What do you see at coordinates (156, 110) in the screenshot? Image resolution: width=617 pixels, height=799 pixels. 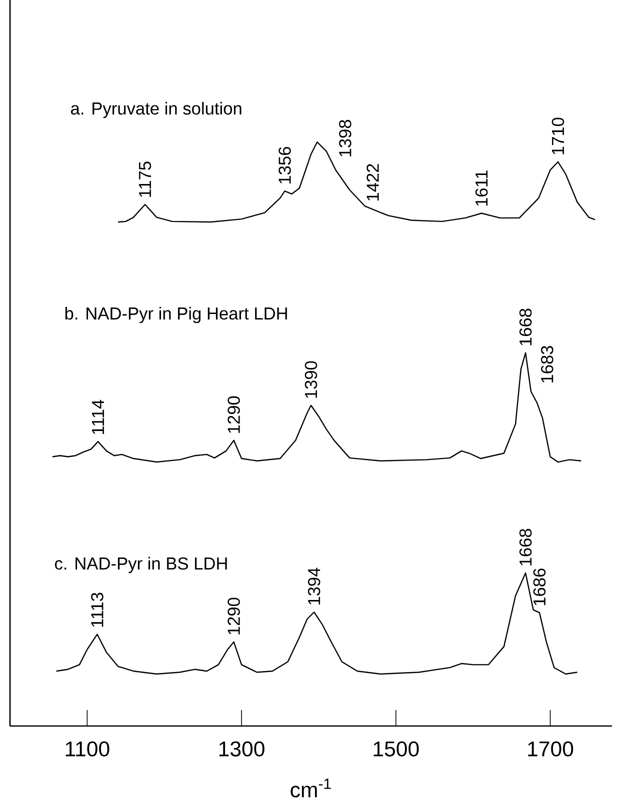 I see `text: a. Pyruvate in solution` at bounding box center [156, 110].